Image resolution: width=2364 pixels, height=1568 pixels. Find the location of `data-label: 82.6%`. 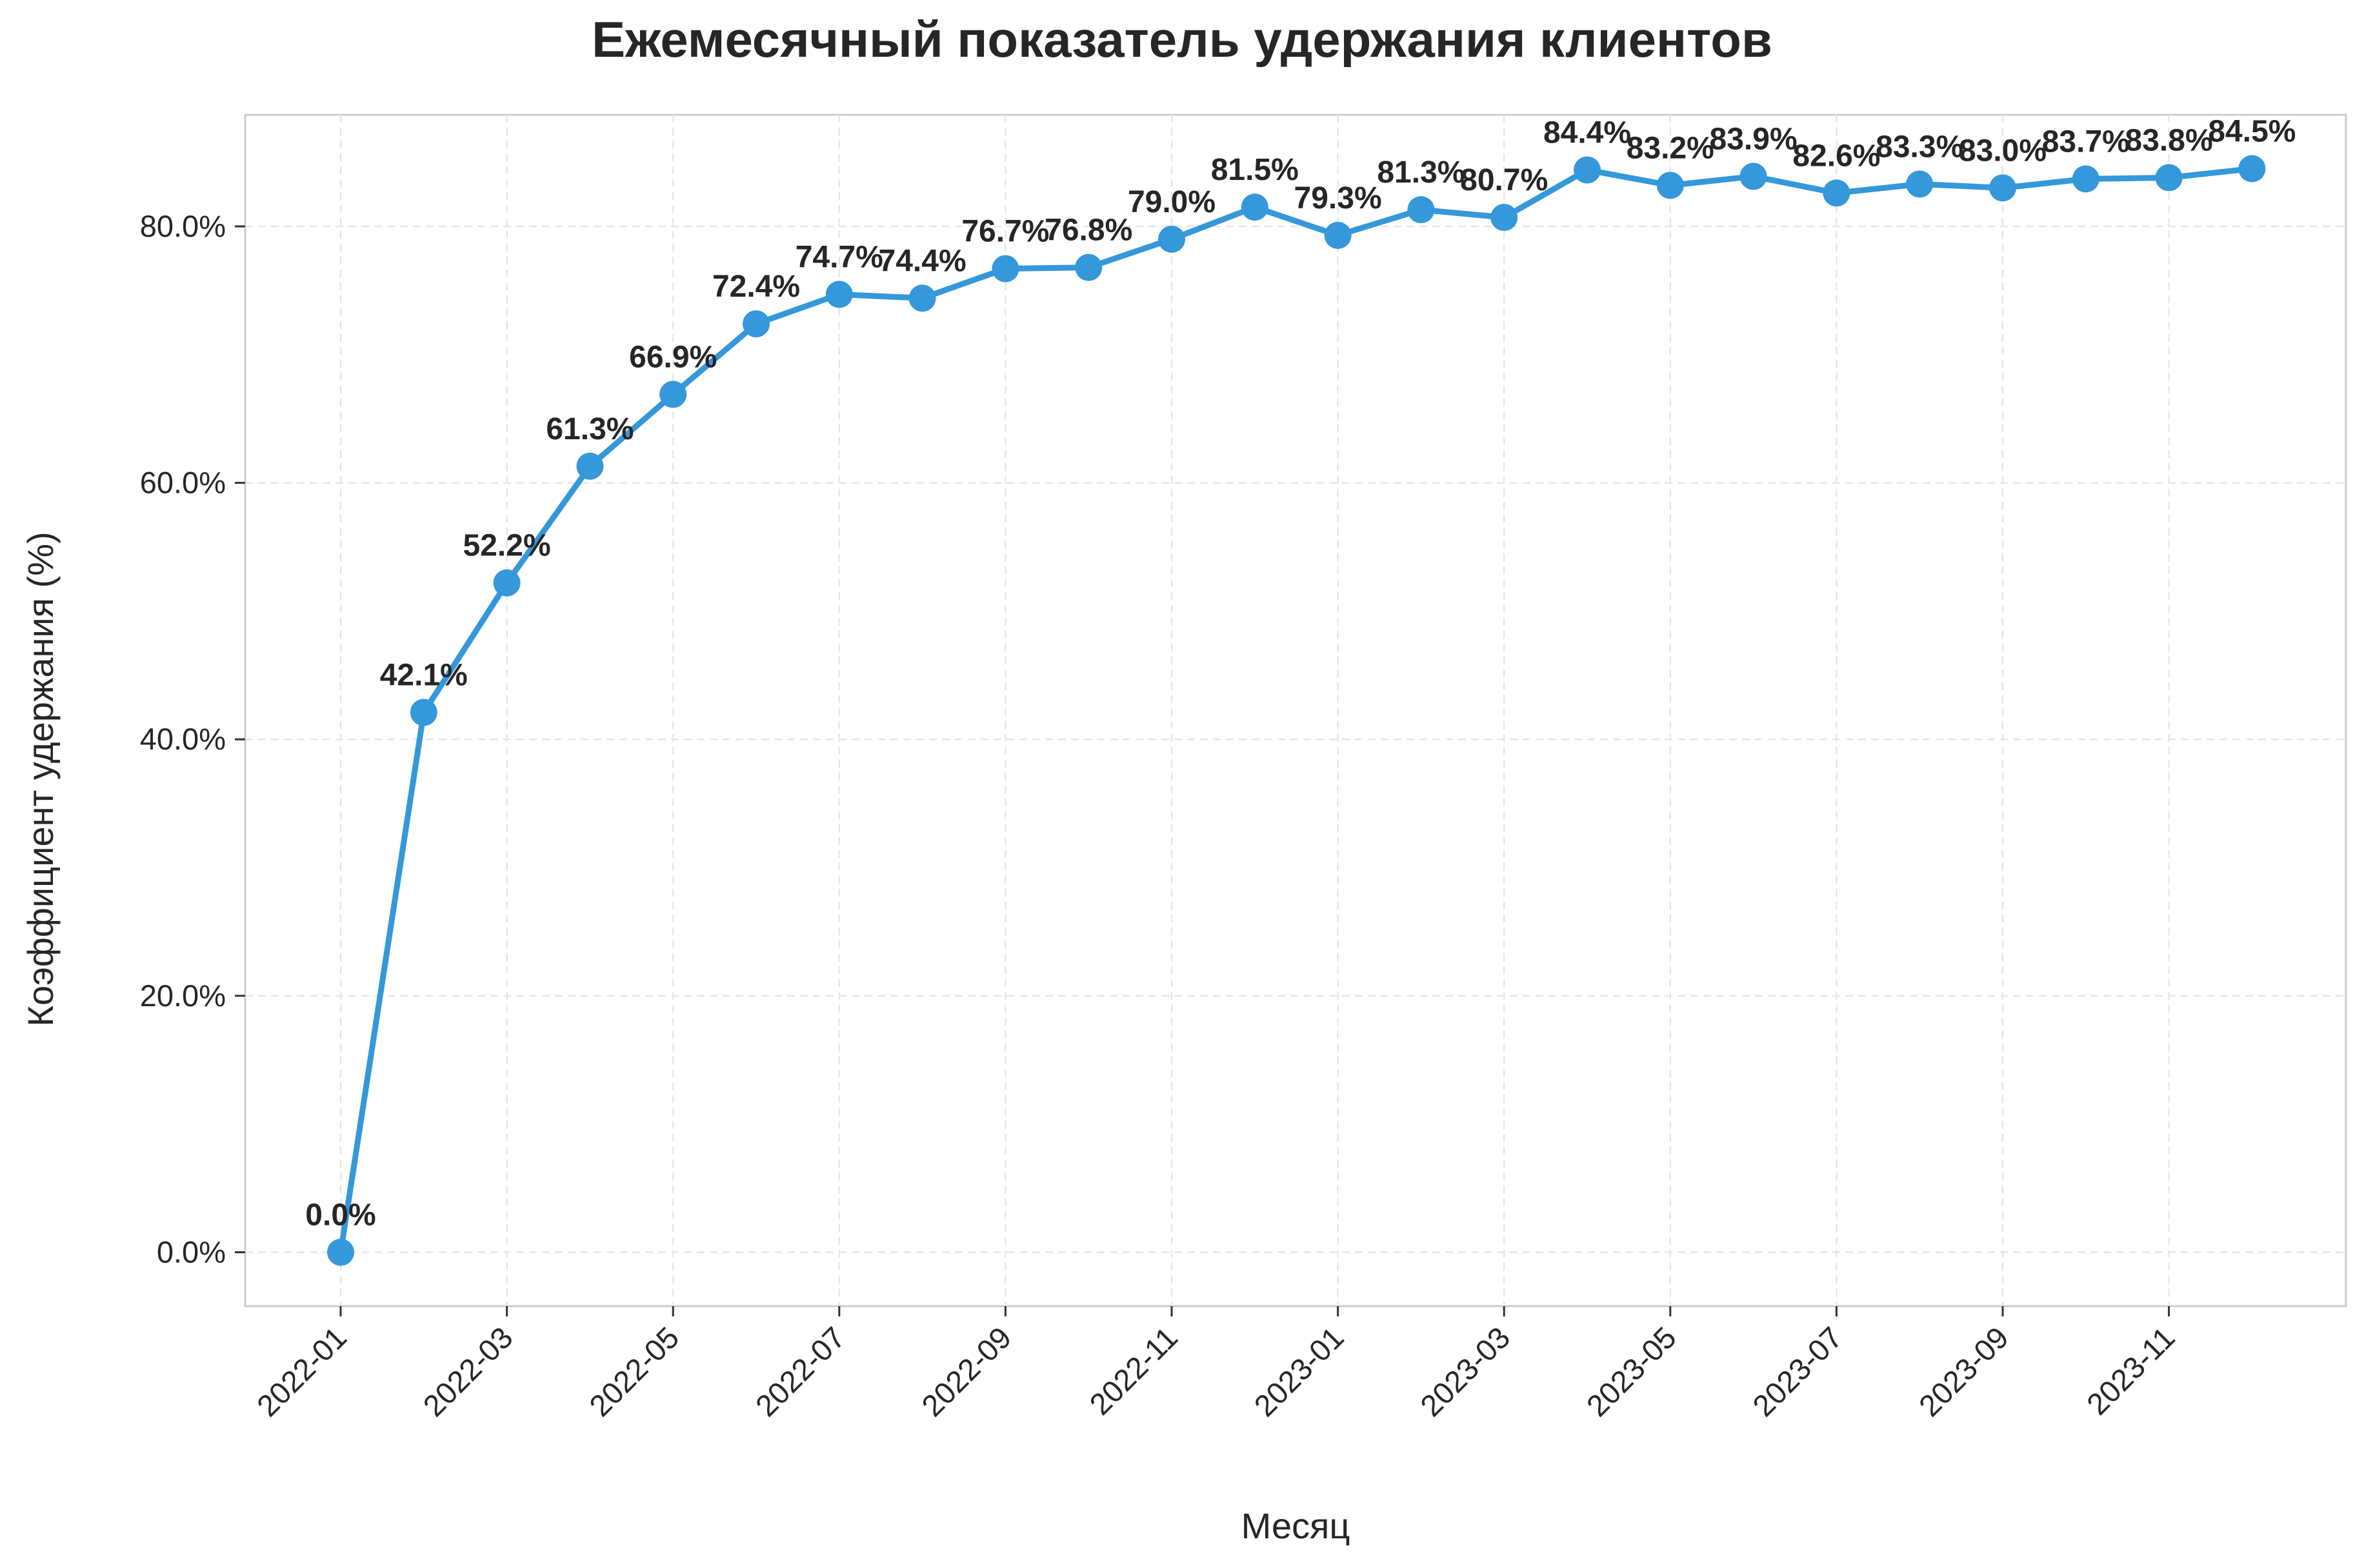

data-label: 82.6% is located at coordinates (1836, 156).